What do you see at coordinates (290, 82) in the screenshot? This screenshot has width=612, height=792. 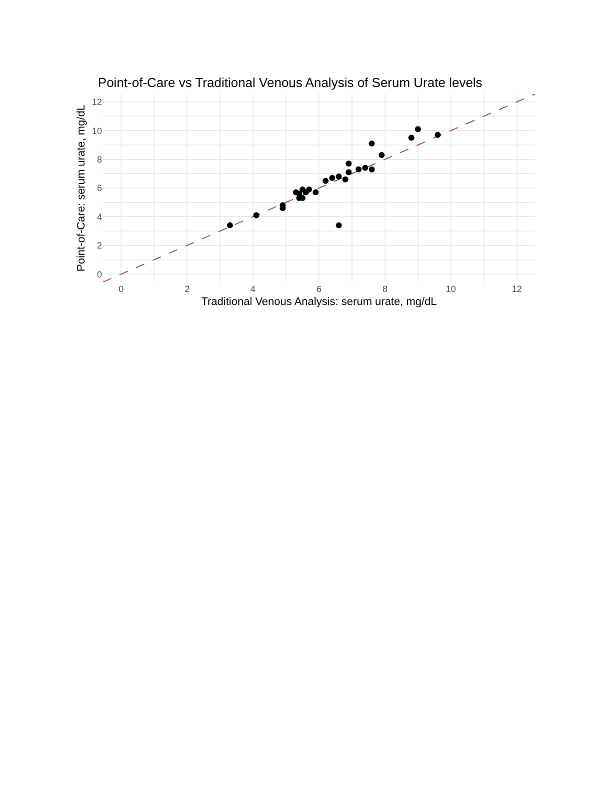 I see `chart-title: Point-of-Care vs Traditional Venous Analysis of Serum Urate levels` at bounding box center [290, 82].